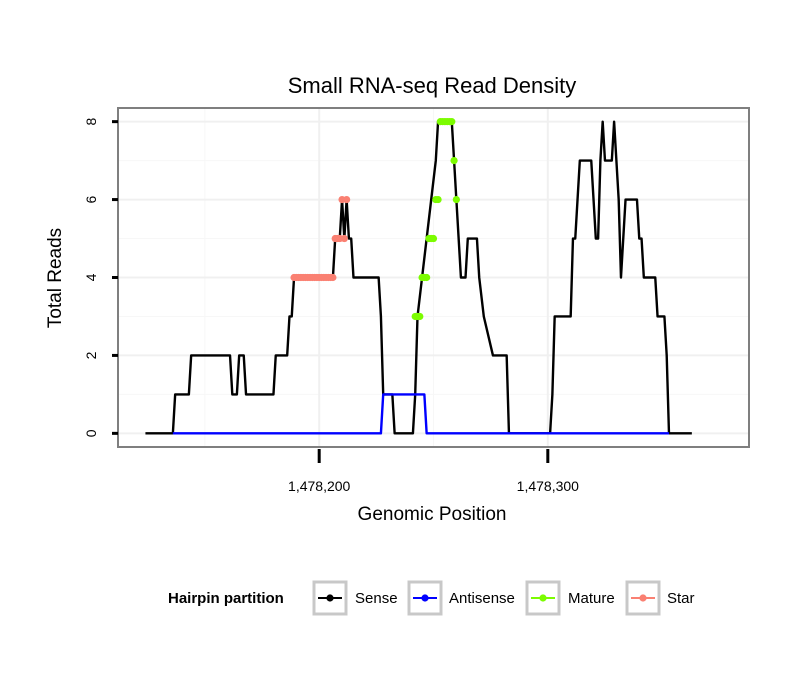  Describe the element at coordinates (91, 433) in the screenshot. I see `y-tick-label: 0` at that location.